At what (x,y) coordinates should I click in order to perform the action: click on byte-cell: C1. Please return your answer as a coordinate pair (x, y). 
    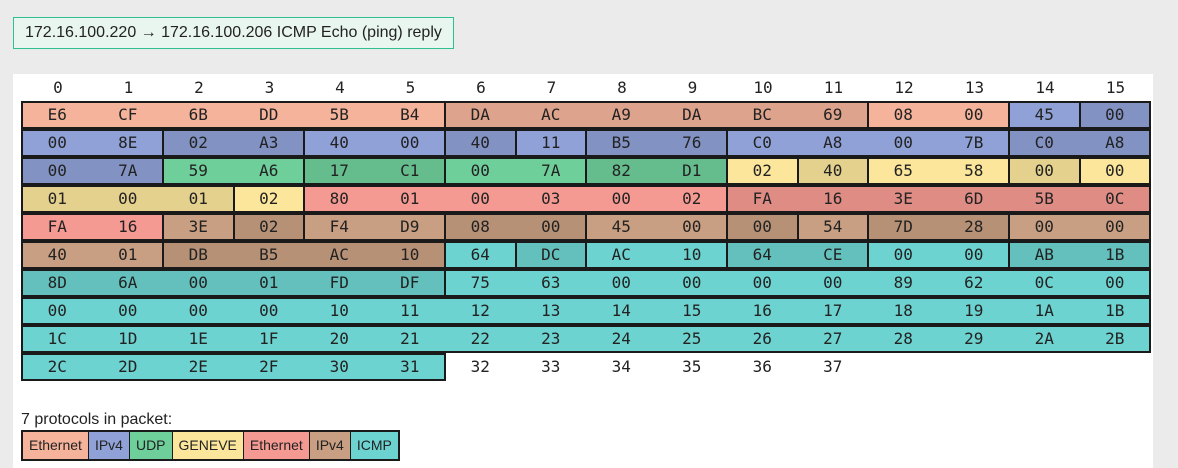
    Looking at the image, I should click on (410, 170).